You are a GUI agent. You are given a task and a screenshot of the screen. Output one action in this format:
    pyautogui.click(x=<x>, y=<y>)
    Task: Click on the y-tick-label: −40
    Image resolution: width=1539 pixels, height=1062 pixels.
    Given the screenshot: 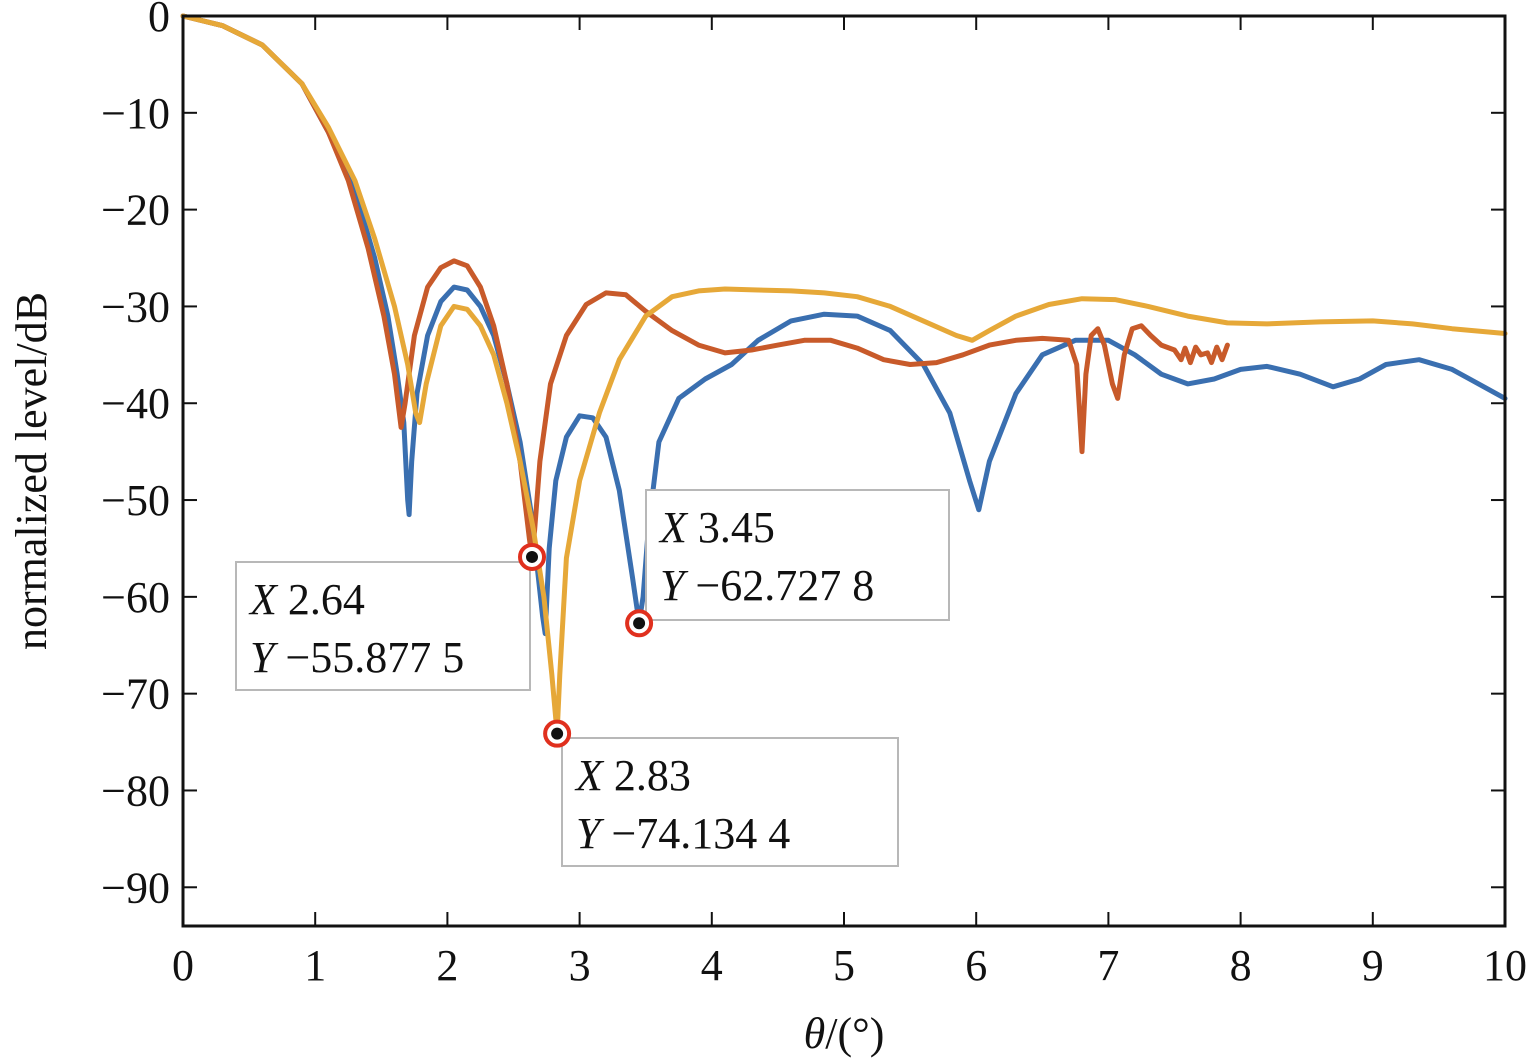 What is the action you would take?
    pyautogui.click(x=135, y=403)
    